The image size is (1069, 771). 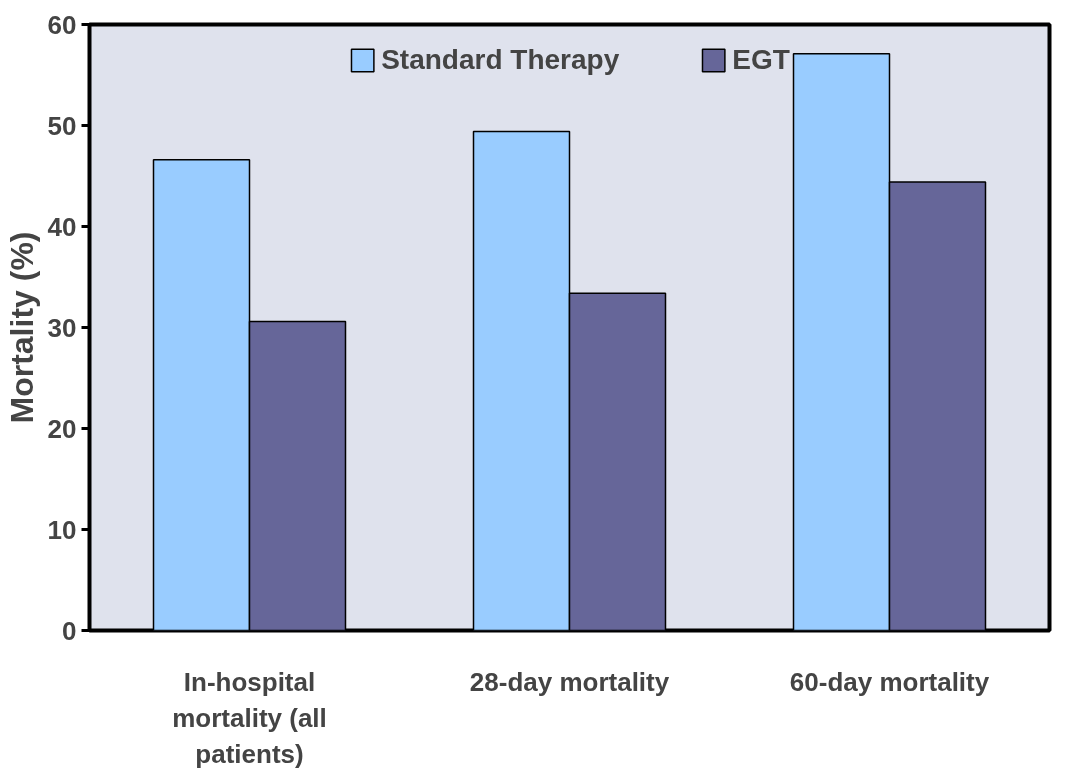 What do you see at coordinates (62, 428) in the screenshot?
I see `y-tick-label: 20` at bounding box center [62, 428].